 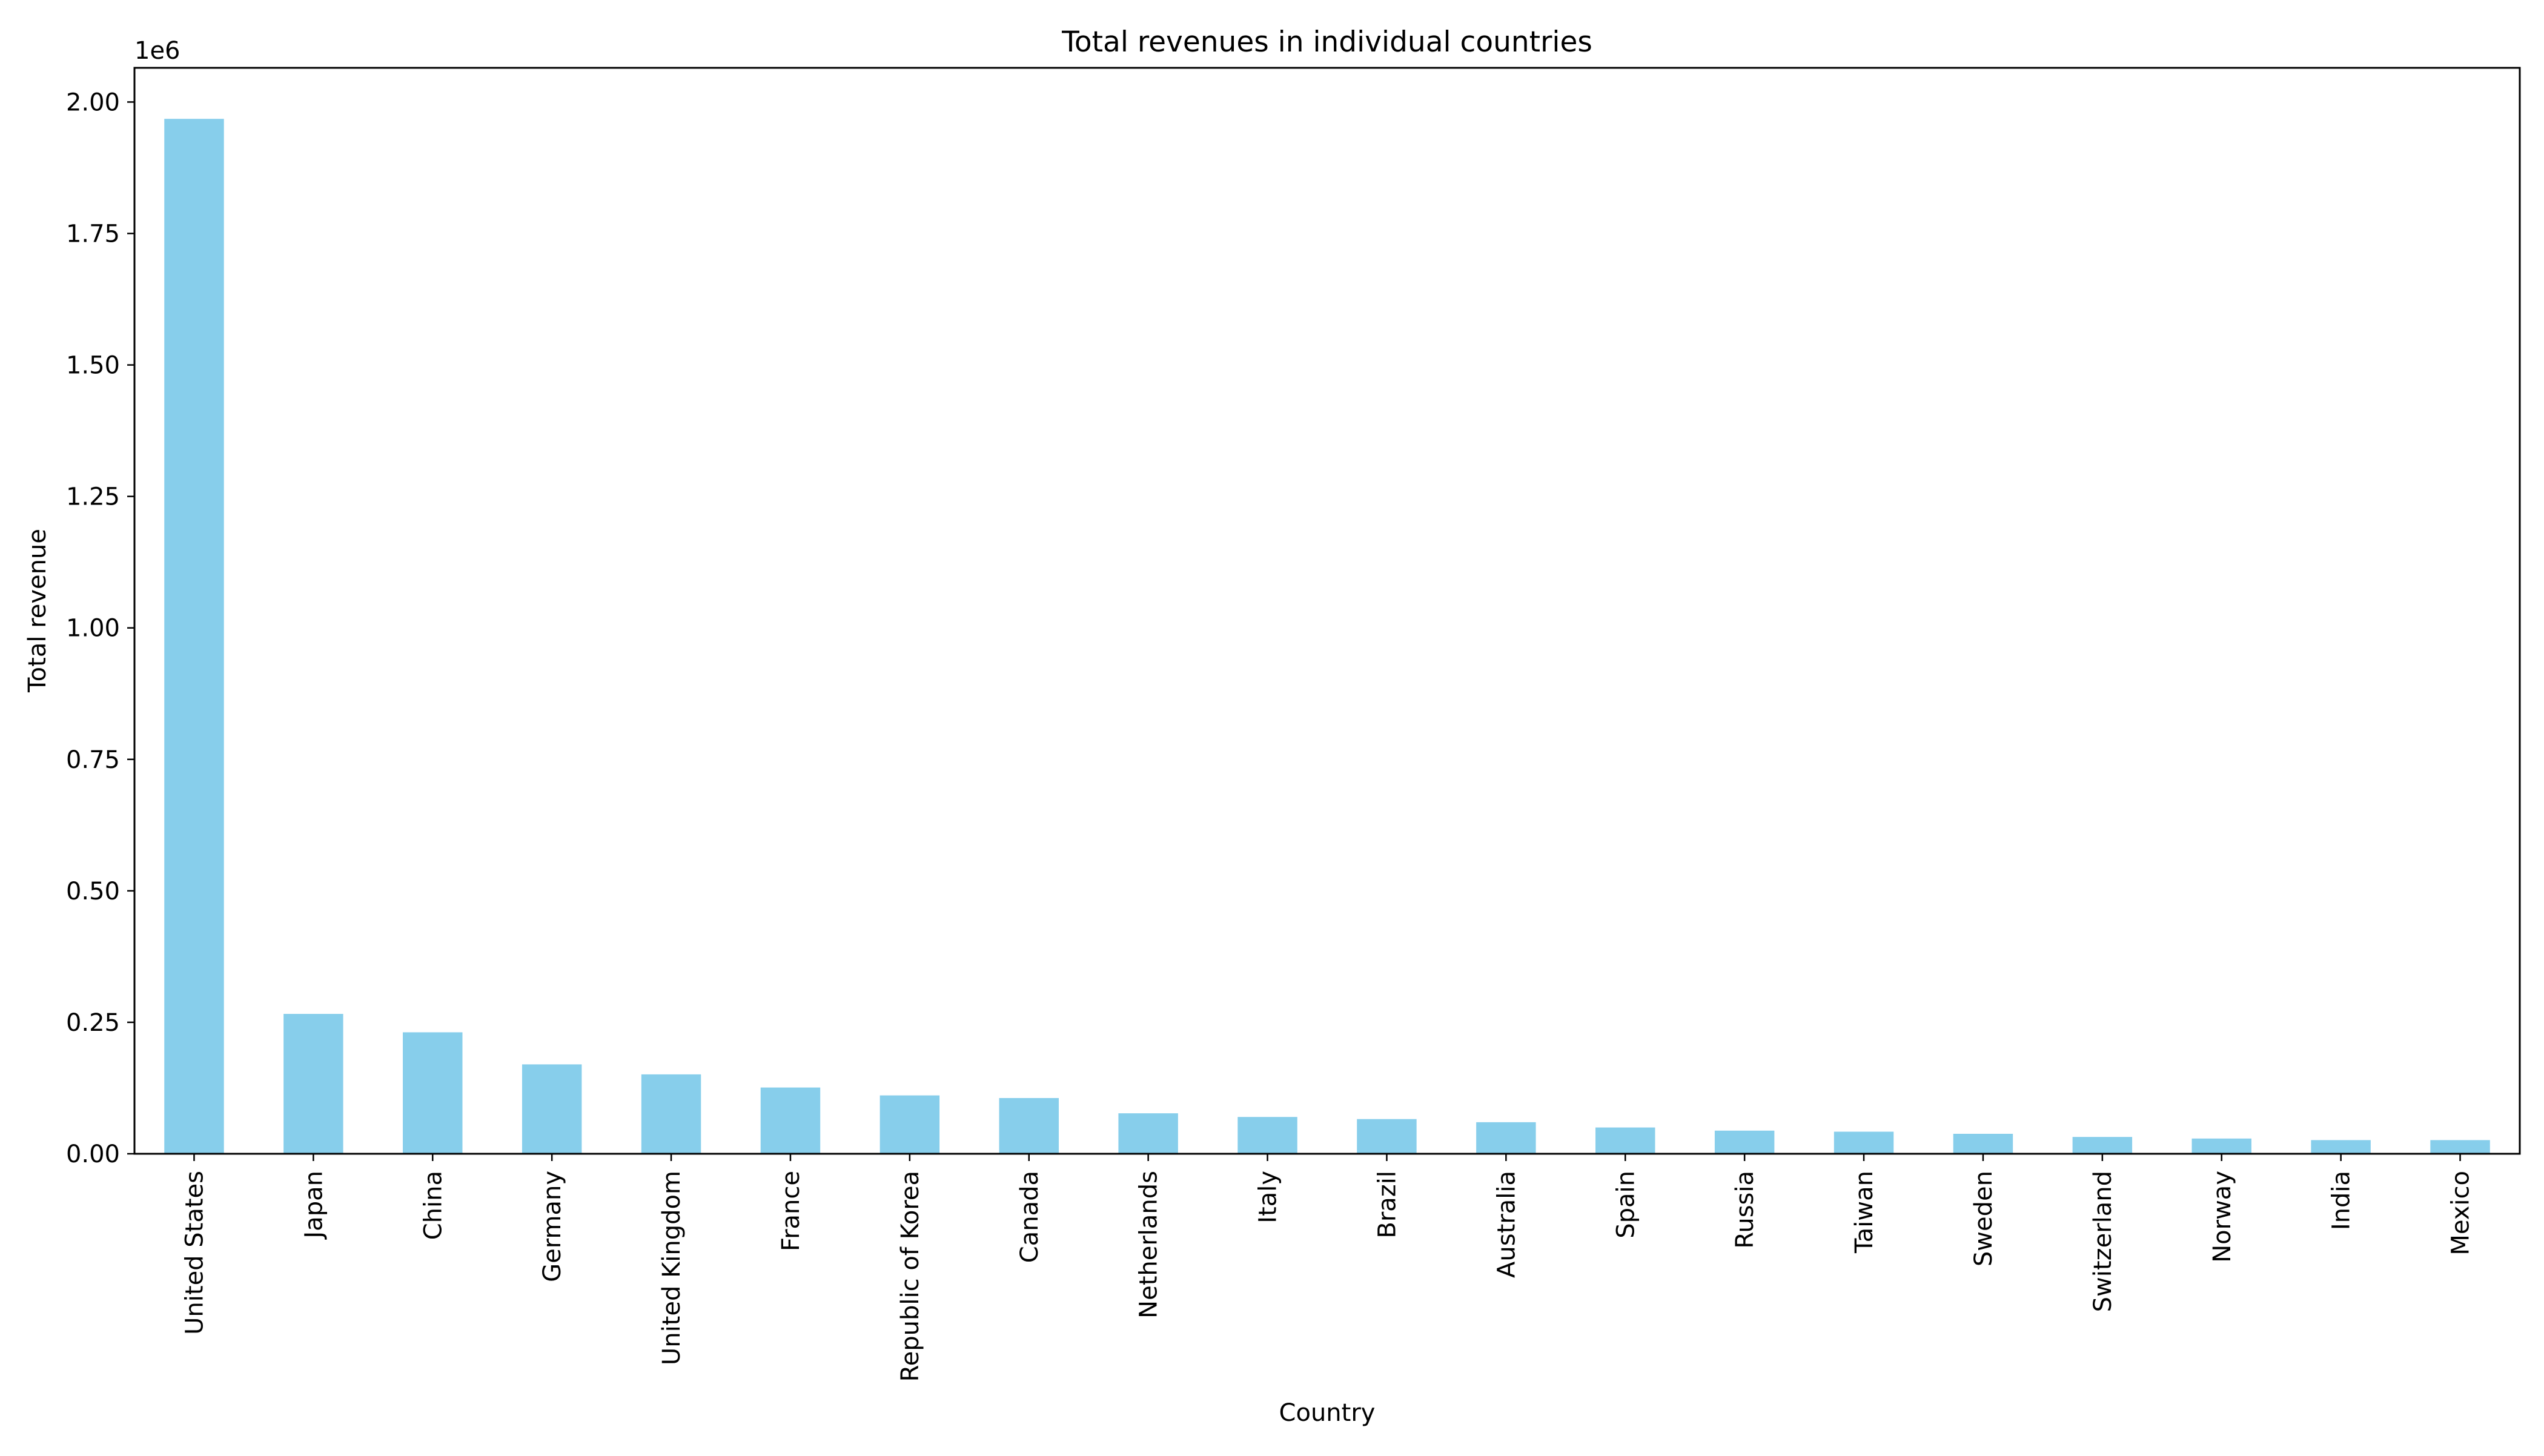 I want to click on x-tick-label: Taiwan, so click(x=1864, y=1212).